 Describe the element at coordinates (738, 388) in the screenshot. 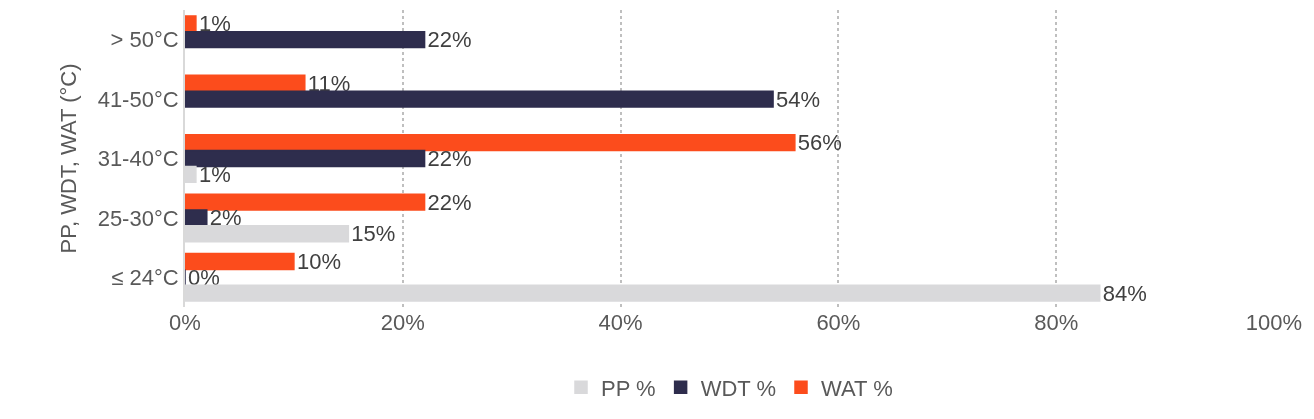

I see `legend-label: WDT %` at that location.